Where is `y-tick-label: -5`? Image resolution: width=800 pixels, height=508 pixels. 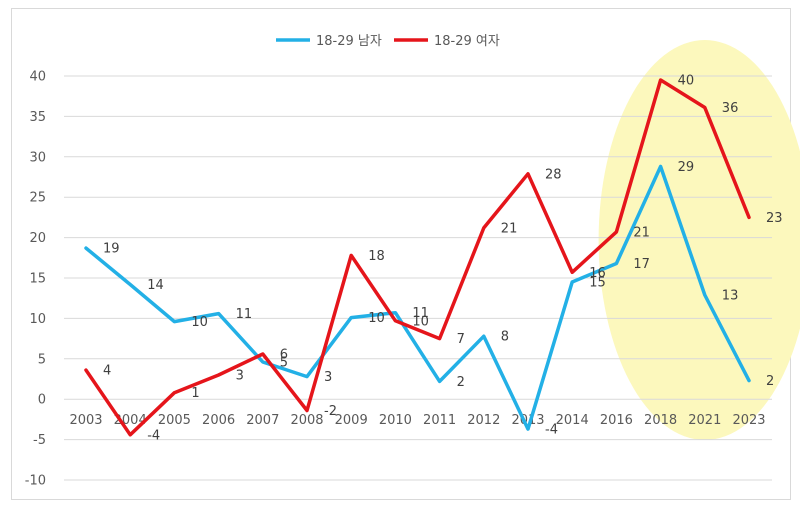
y-tick-label: -5 is located at coordinates (39, 440).